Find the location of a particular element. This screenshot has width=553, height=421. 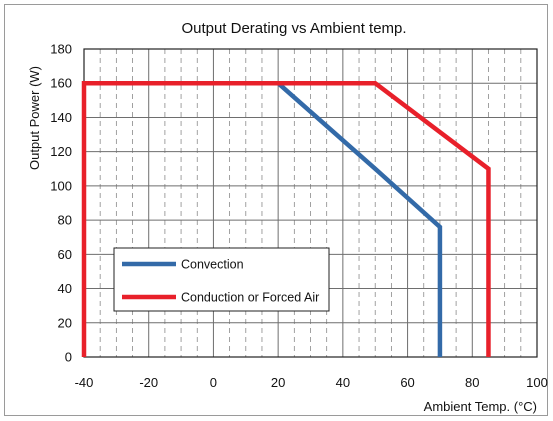

y-tick-label: 80 is located at coordinates (65, 220).